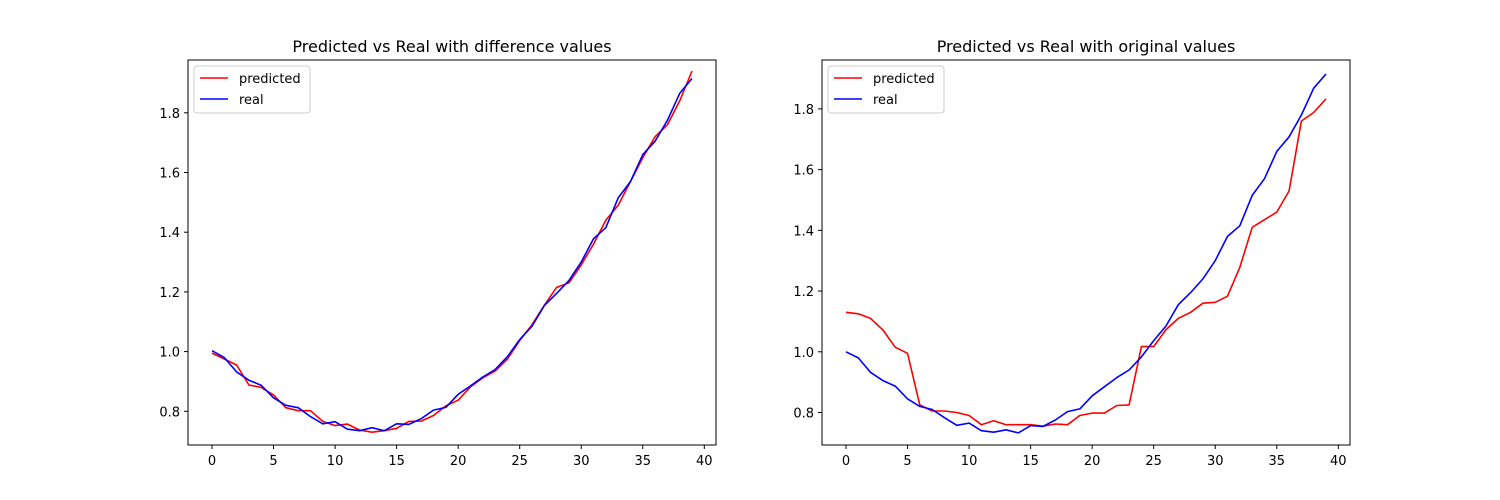 This screenshot has width=1500, height=500. Describe the element at coordinates (1092, 461) in the screenshot. I see `right-x-tick-label: 20` at that location.